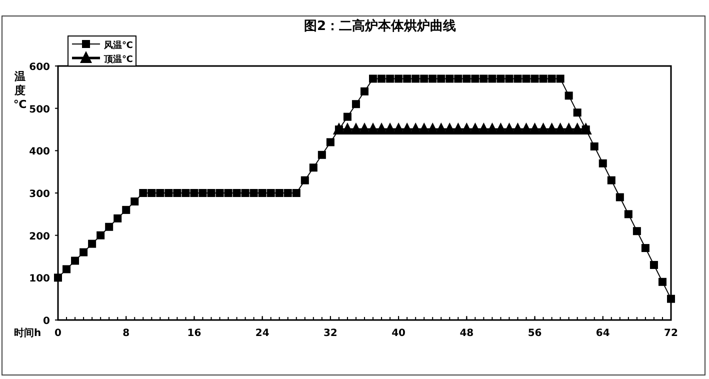 The height and width of the screenshot is (379, 709). I want to click on y-tick-label: 0, so click(46, 321).